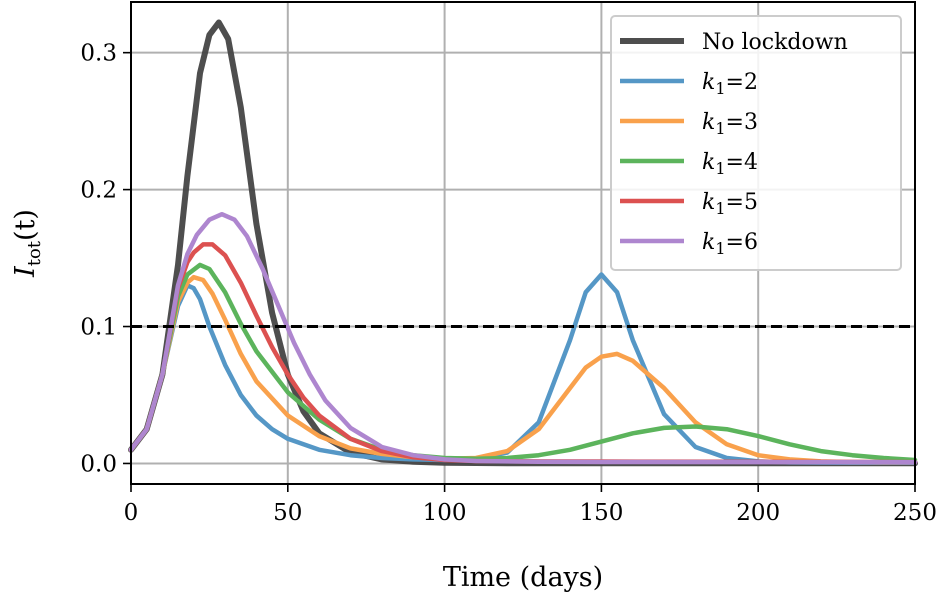 This screenshot has width=945, height=600. What do you see at coordinates (98, 328) in the screenshot?
I see `y-tick-label: 0.1` at bounding box center [98, 328].